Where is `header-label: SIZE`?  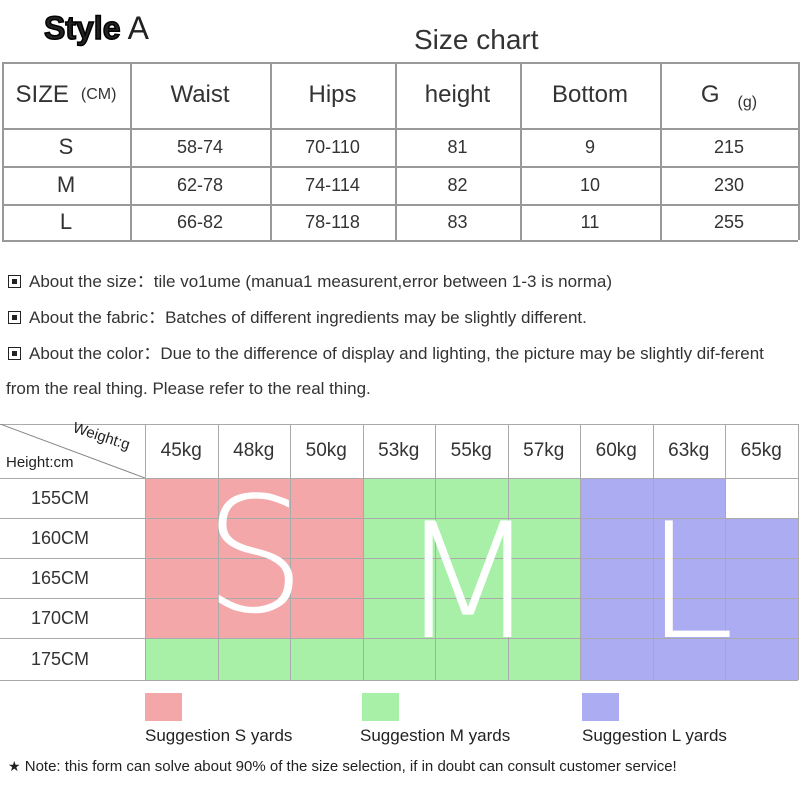
header-label: SIZE is located at coordinates (42, 94).